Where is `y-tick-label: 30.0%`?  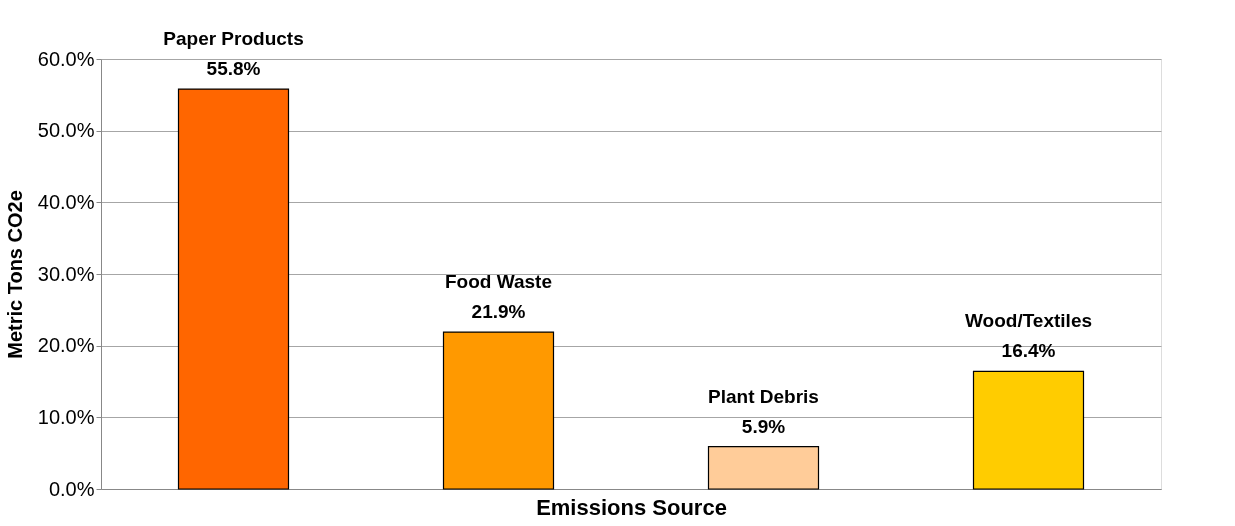
y-tick-label: 30.0% is located at coordinates (66, 273).